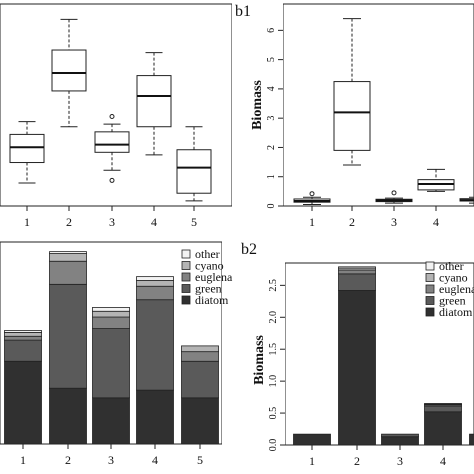 Image resolution: width=474 pixels, height=474 pixels. Describe the element at coordinates (451, 266) in the screenshot. I see `legend-label-other: other` at that location.